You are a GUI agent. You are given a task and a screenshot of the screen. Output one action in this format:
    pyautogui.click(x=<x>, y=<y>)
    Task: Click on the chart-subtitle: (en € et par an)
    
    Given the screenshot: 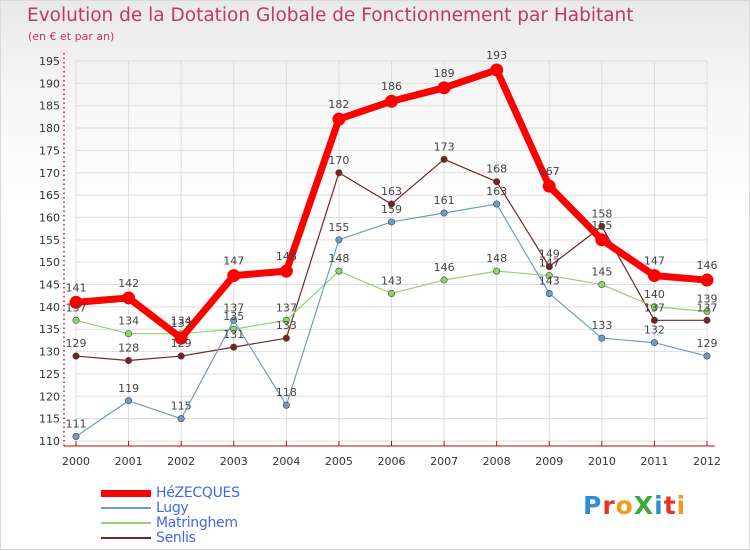 What is the action you would take?
    pyautogui.click(x=71, y=36)
    